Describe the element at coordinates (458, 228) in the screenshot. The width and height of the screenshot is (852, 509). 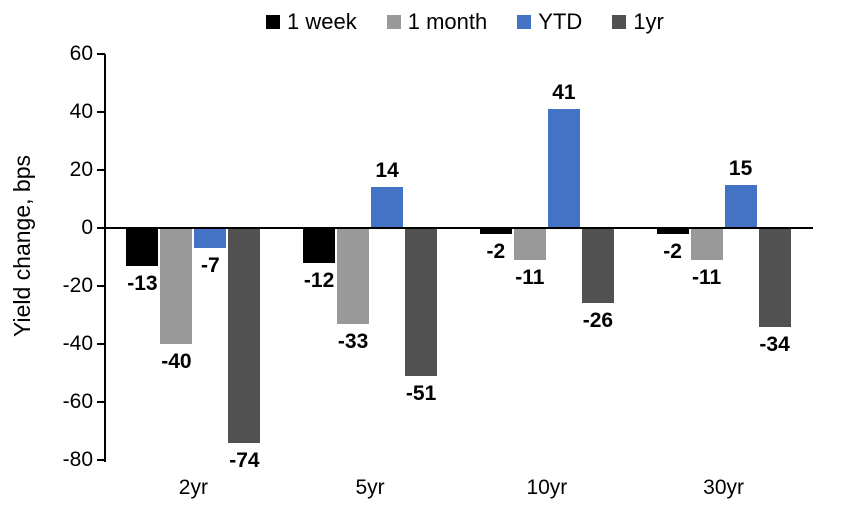
I see `zero-baseline` at that location.